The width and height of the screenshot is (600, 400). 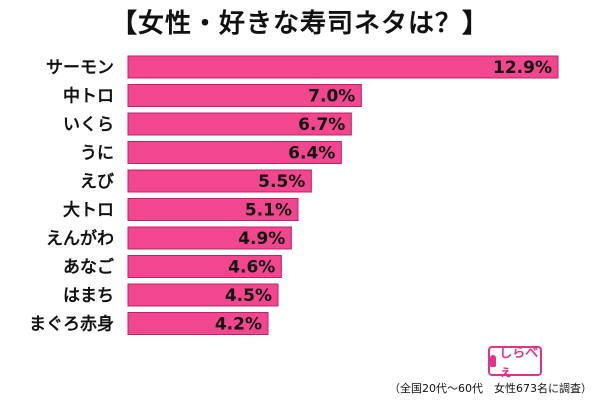 What do you see at coordinates (71, 324) in the screenshot?
I see `category-label: まぐろ赤身` at bounding box center [71, 324].